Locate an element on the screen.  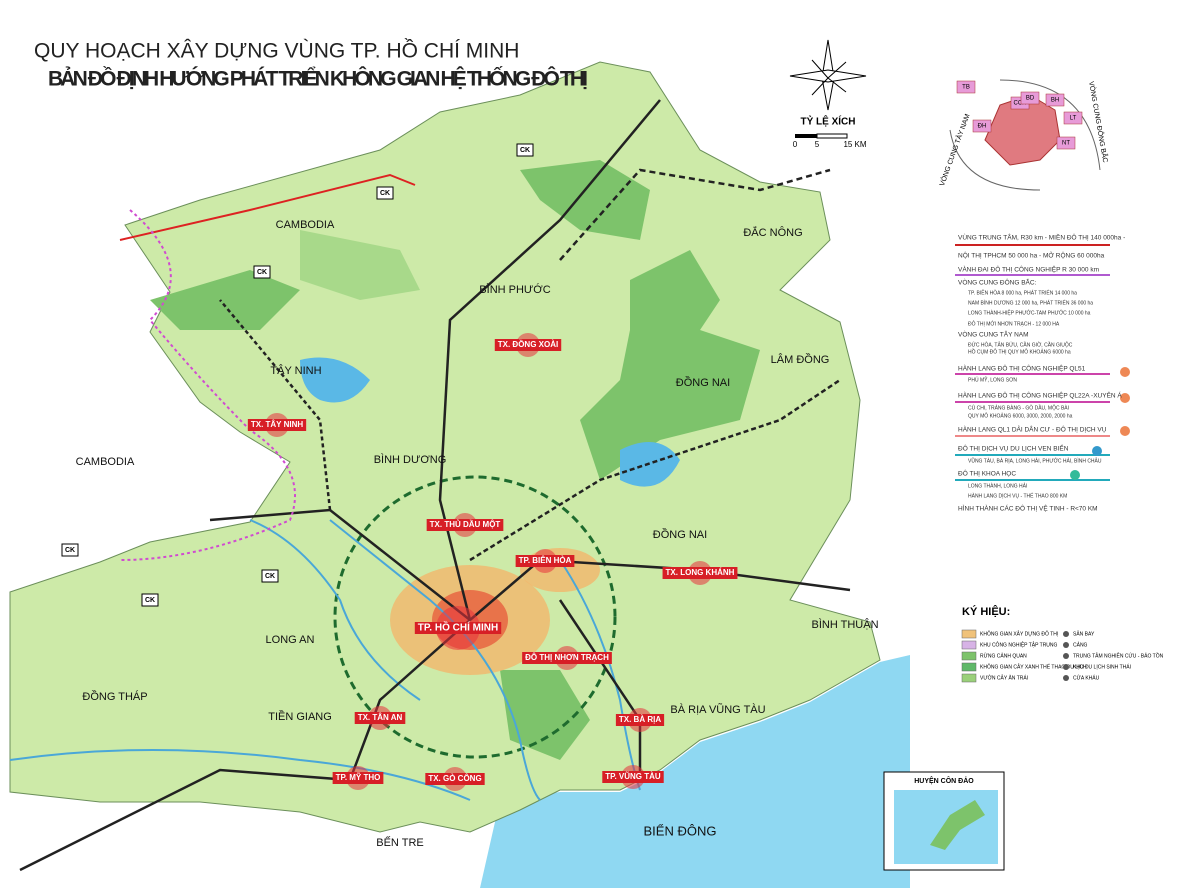
diagram-label: BH is located at coordinates (1055, 101).